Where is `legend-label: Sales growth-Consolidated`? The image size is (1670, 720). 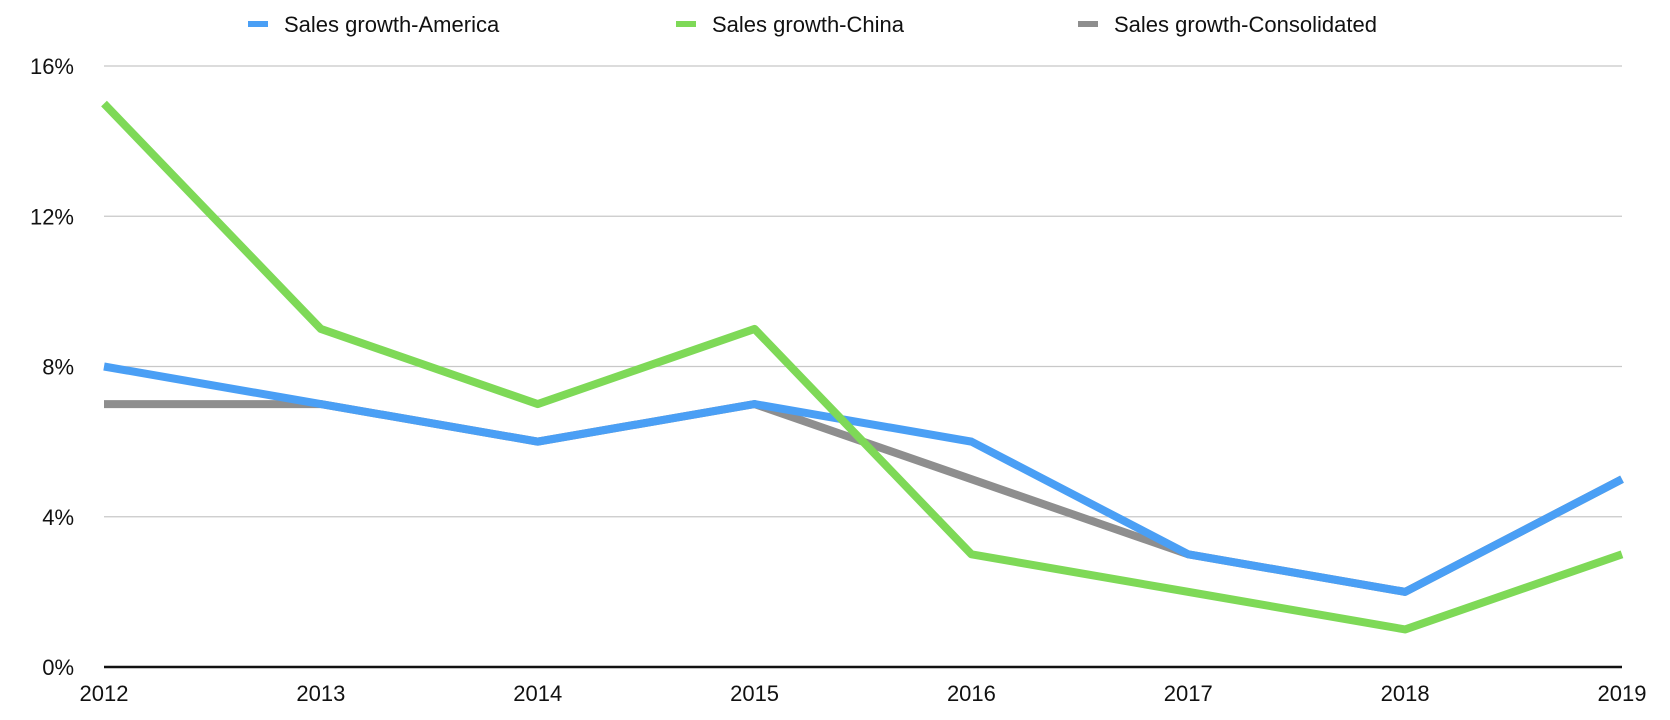
legend-label: Sales growth-Consolidated is located at coordinates (1245, 24).